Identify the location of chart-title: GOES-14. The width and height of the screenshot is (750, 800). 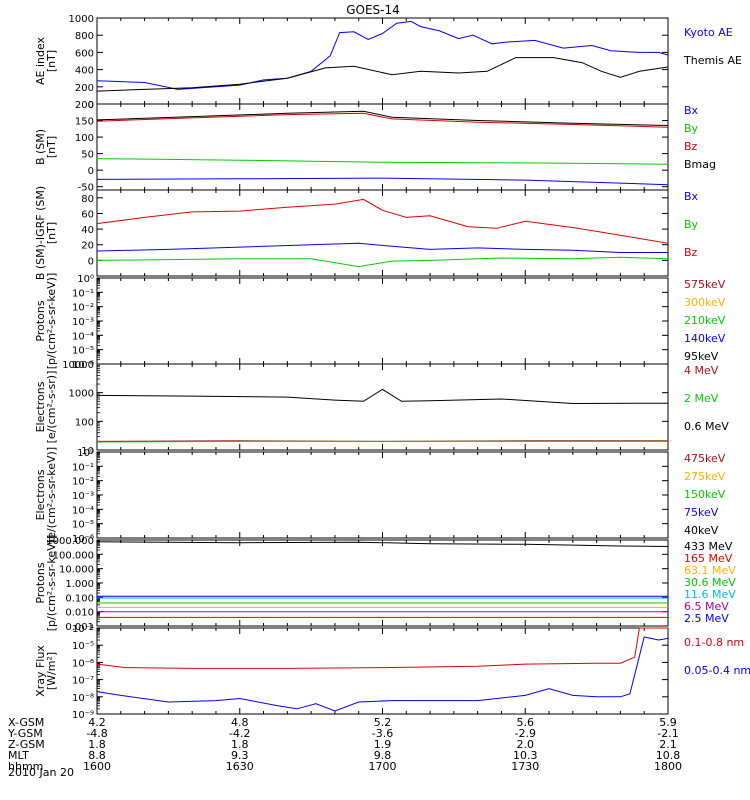
(373, 10).